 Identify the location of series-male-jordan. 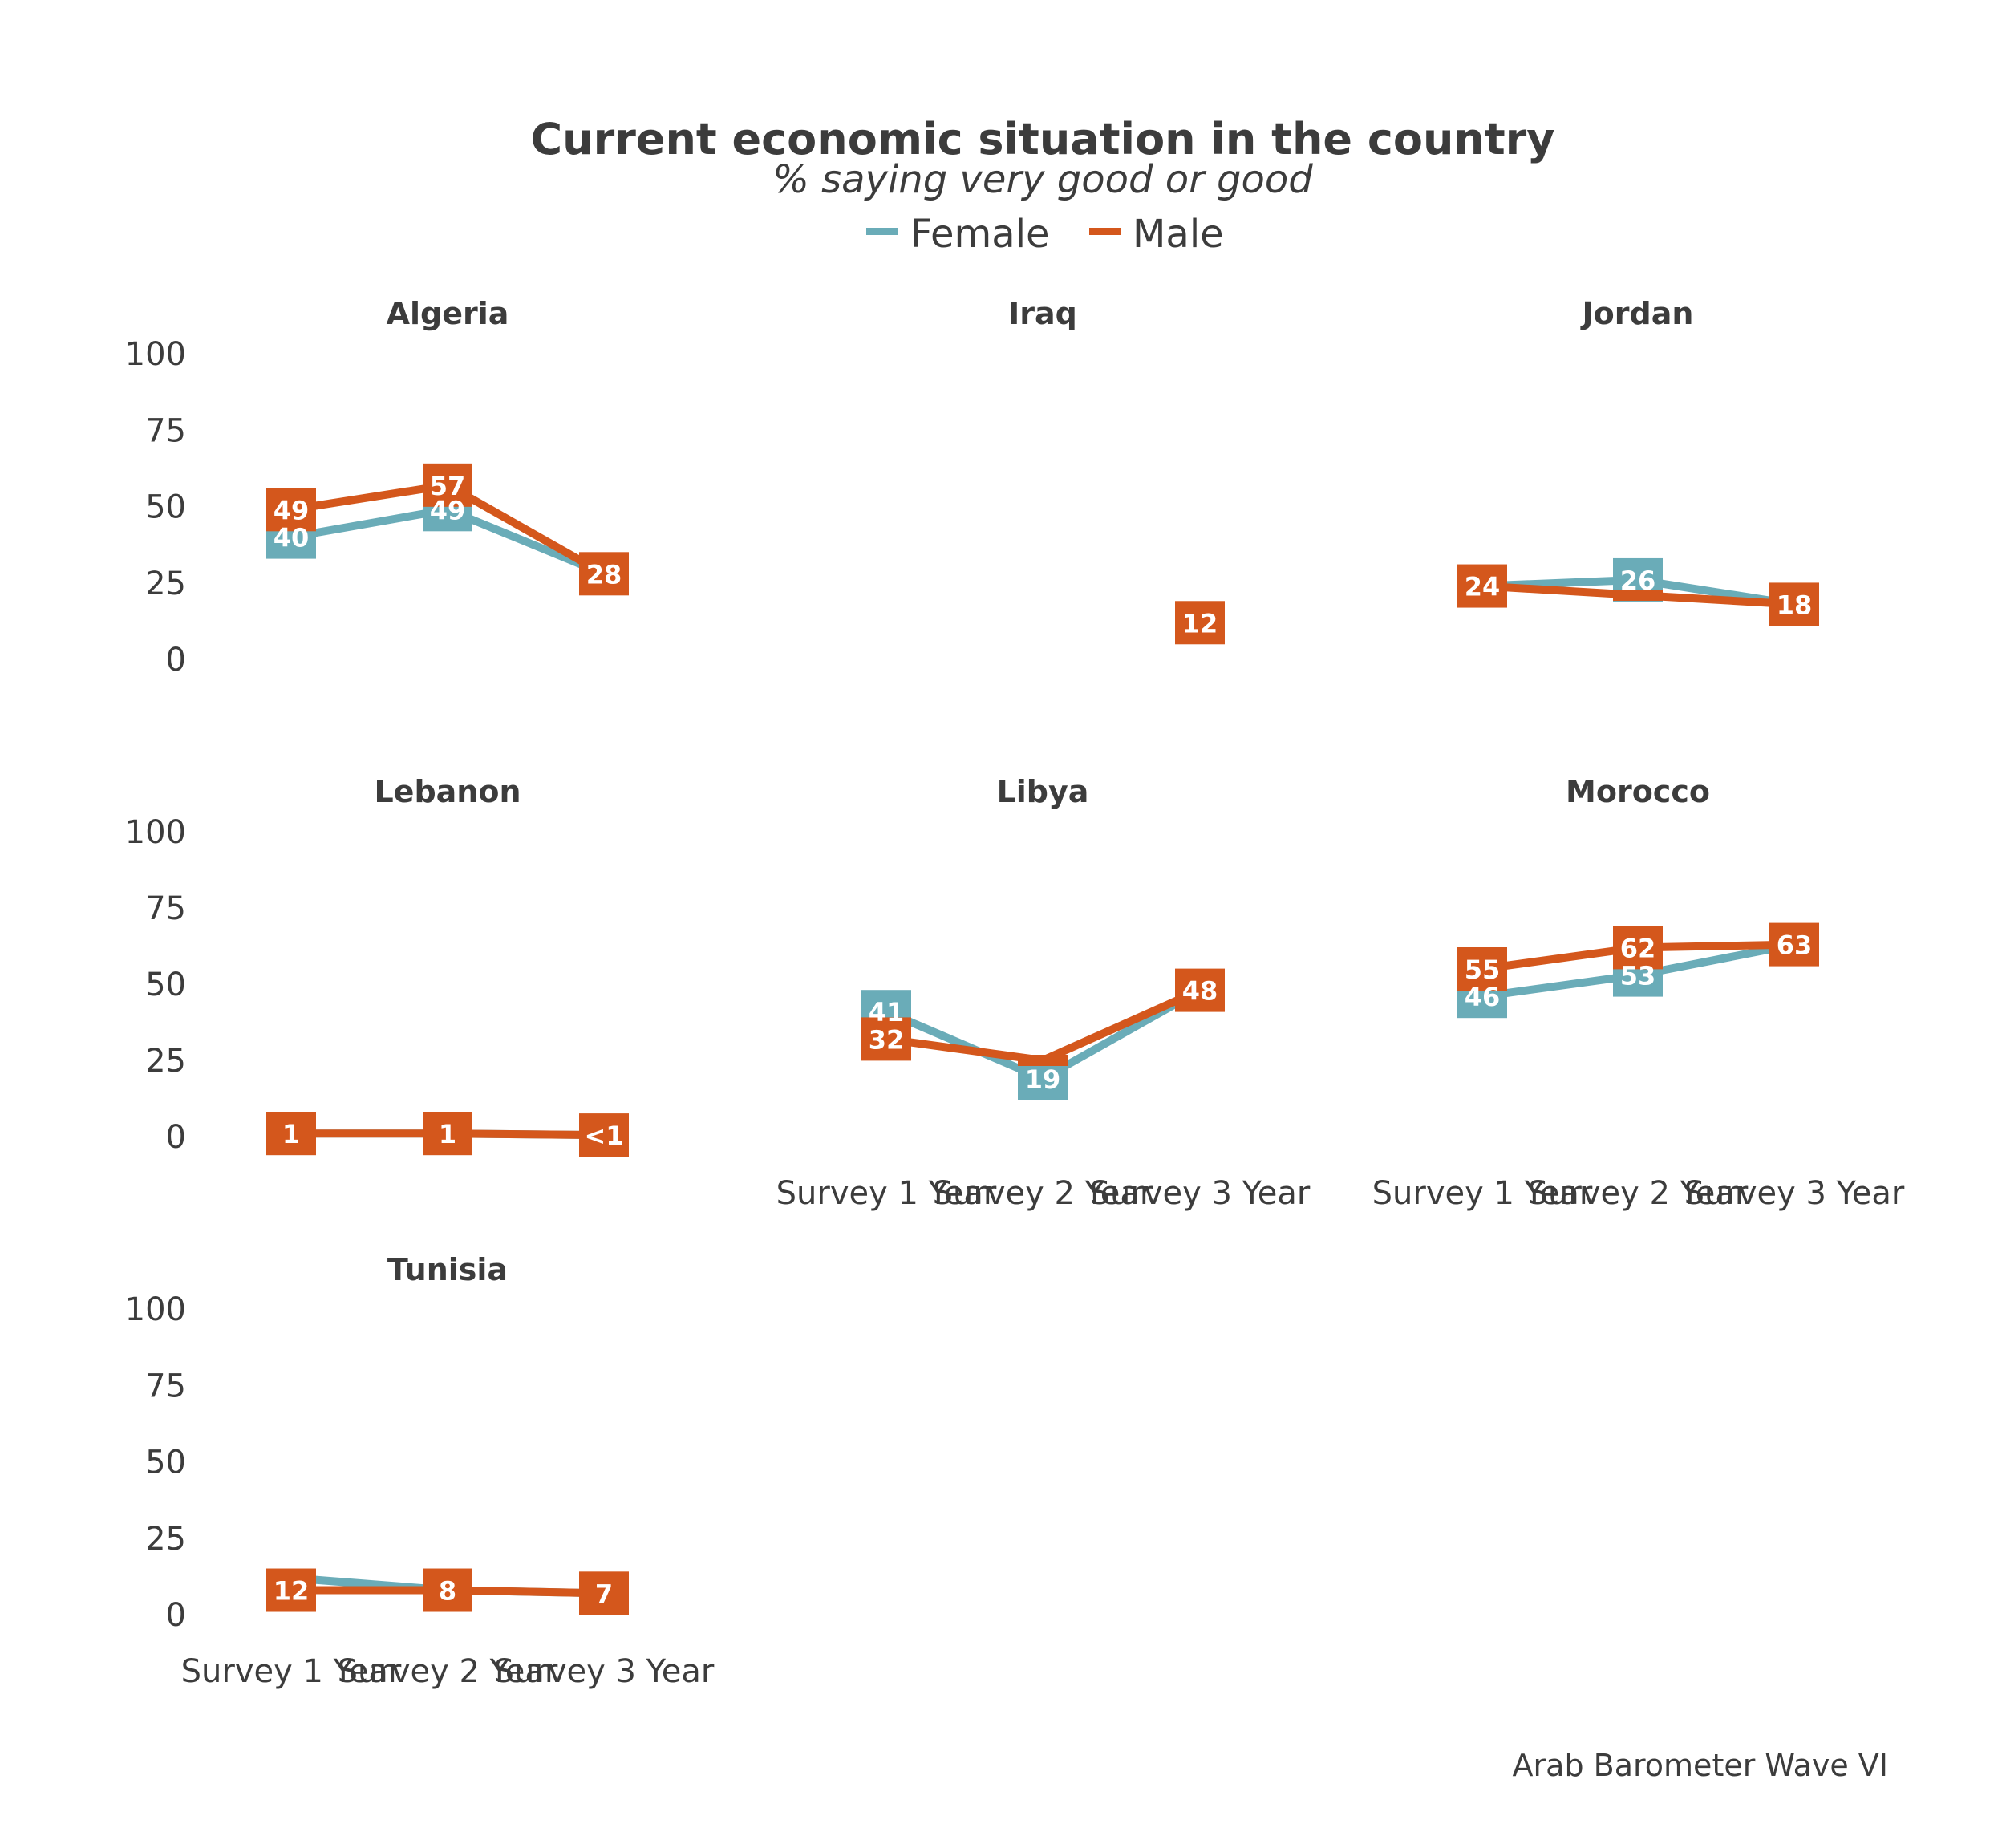
(1638, 595).